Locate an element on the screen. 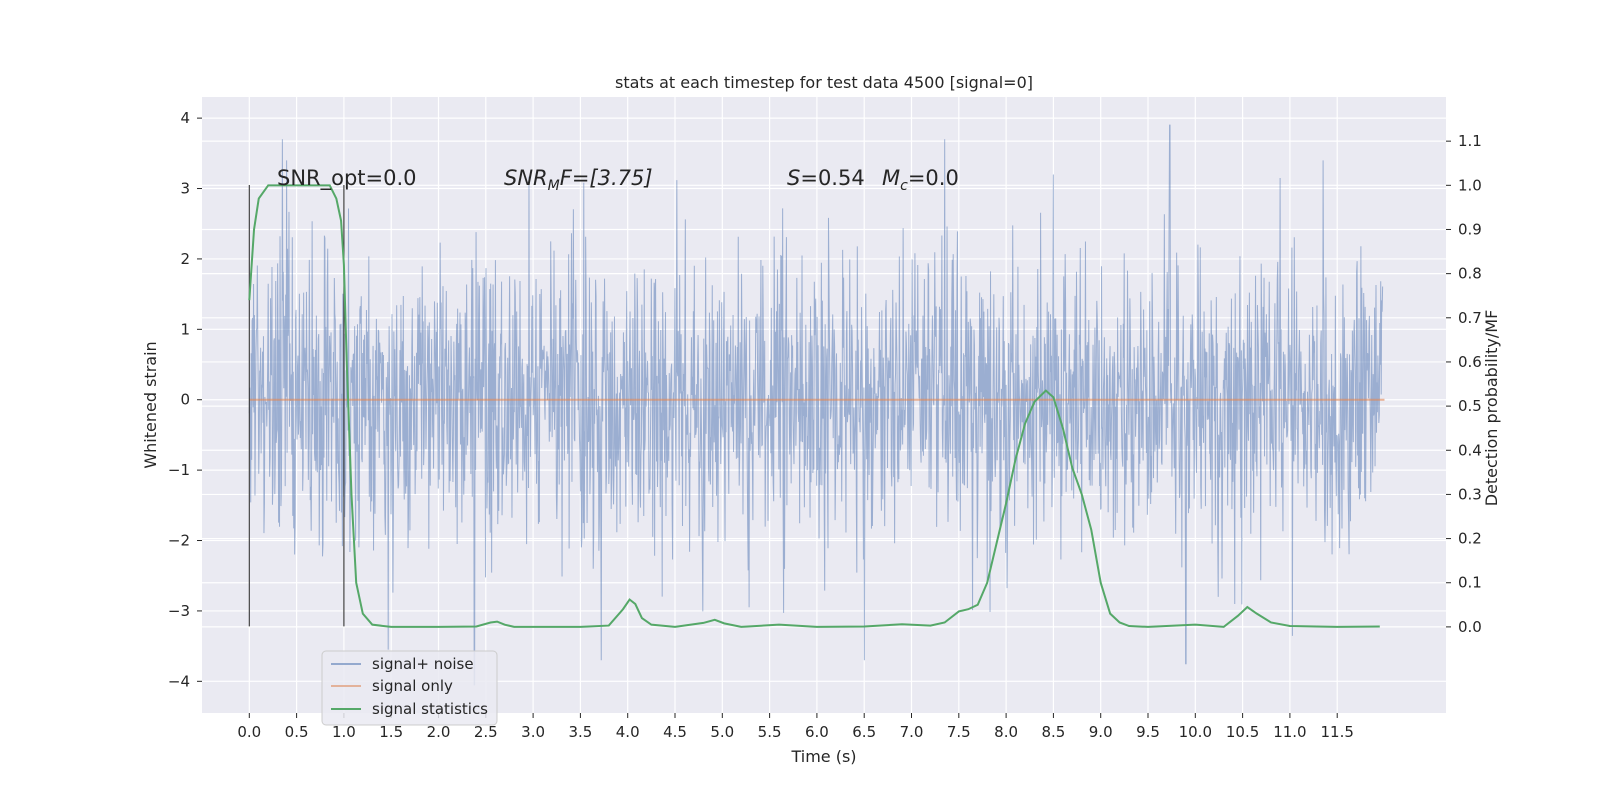  y-left-tick-label-5: −1 is located at coordinates (179, 470).